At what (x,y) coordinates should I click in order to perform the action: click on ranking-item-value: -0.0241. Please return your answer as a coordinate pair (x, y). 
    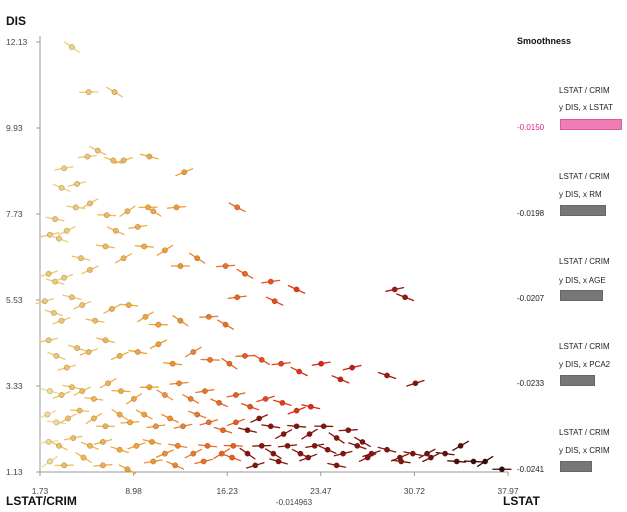
    Looking at the image, I should click on (531, 469).